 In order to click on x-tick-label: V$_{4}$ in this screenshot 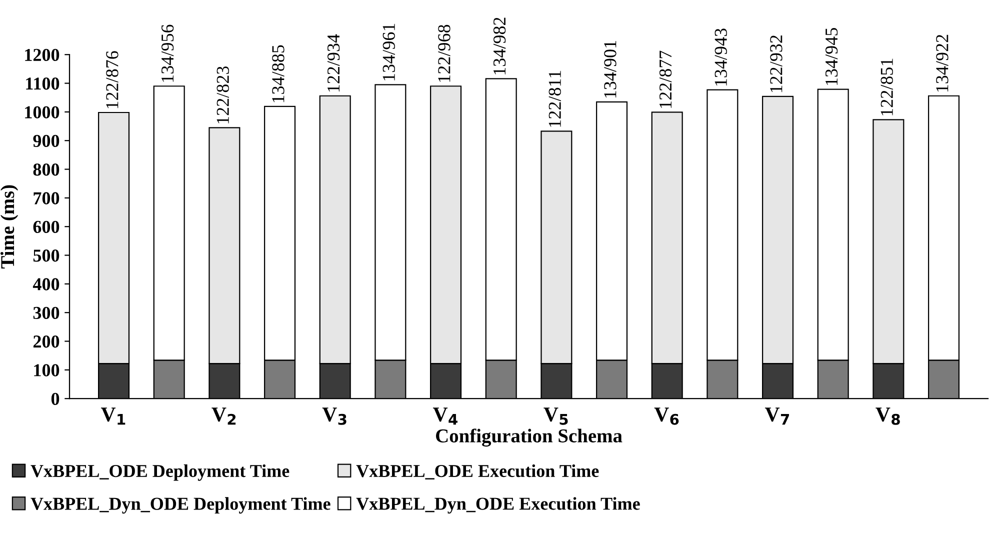, I will do `click(445, 416)`.